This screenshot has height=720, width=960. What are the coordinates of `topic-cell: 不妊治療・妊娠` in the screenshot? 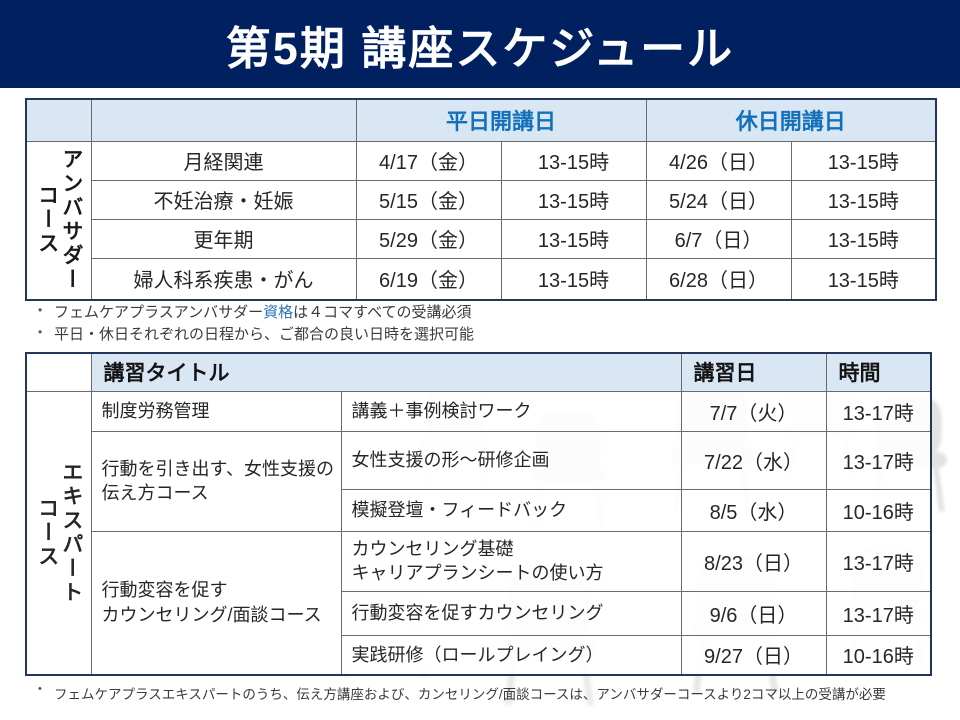 It's located at (223, 199).